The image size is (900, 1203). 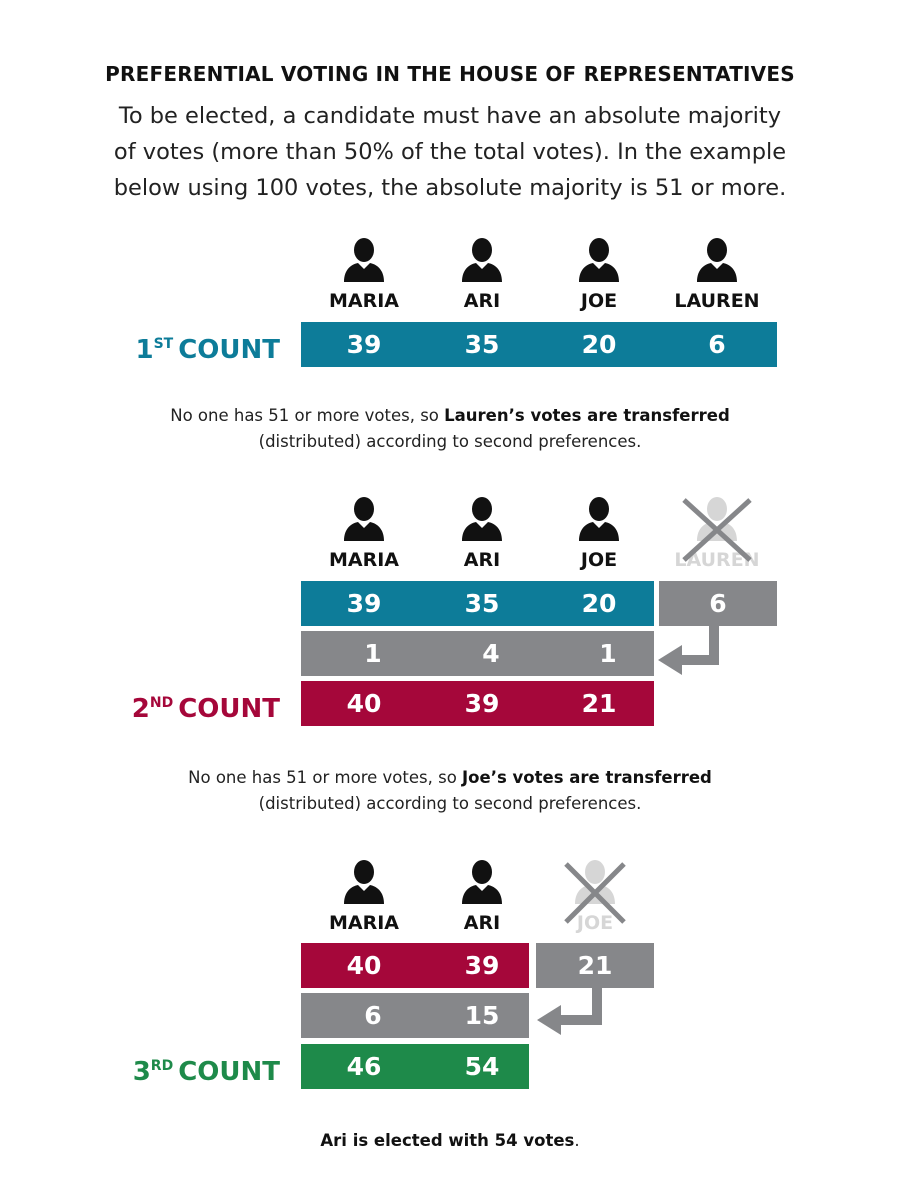 I want to click on result-tail: ., so click(x=577, y=1140).